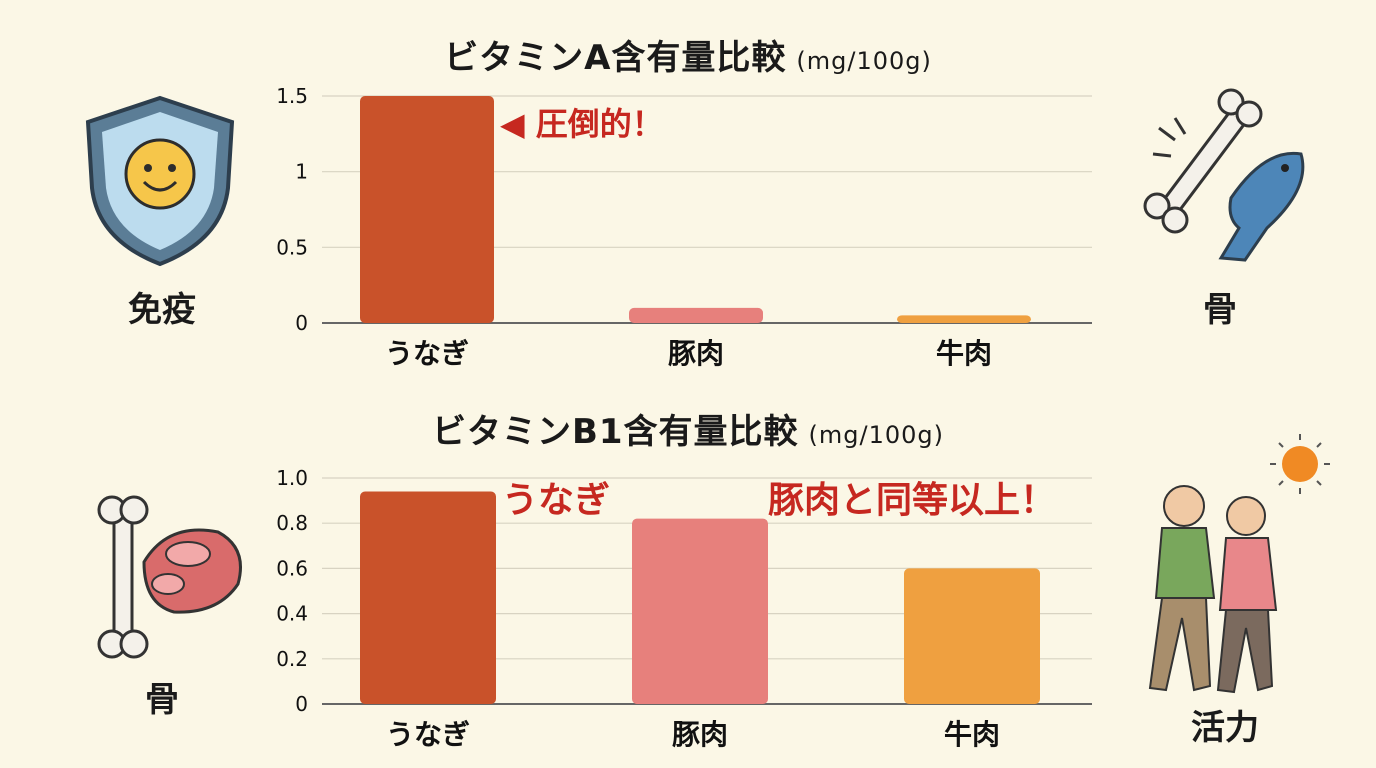 The height and width of the screenshot is (768, 1376). What do you see at coordinates (427, 353) in the screenshot?
I see `chart-a-category-label-0: うなぎ` at bounding box center [427, 353].